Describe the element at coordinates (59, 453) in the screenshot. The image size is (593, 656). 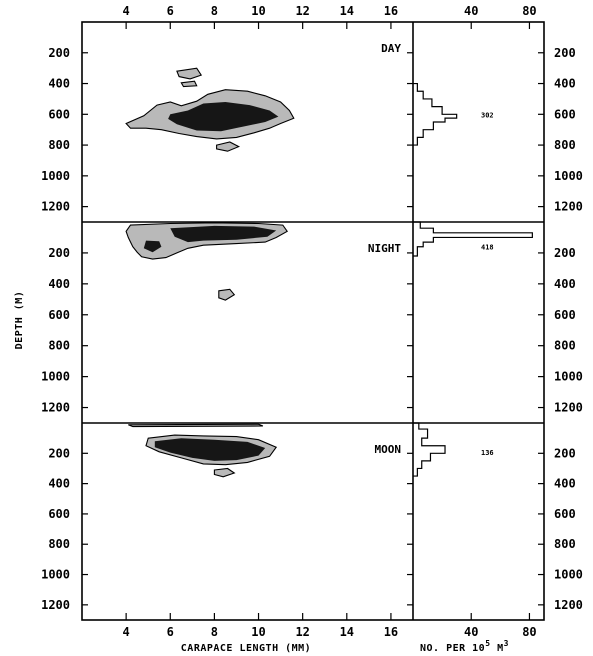
I see `moon-depth-label-left: 200` at that location.